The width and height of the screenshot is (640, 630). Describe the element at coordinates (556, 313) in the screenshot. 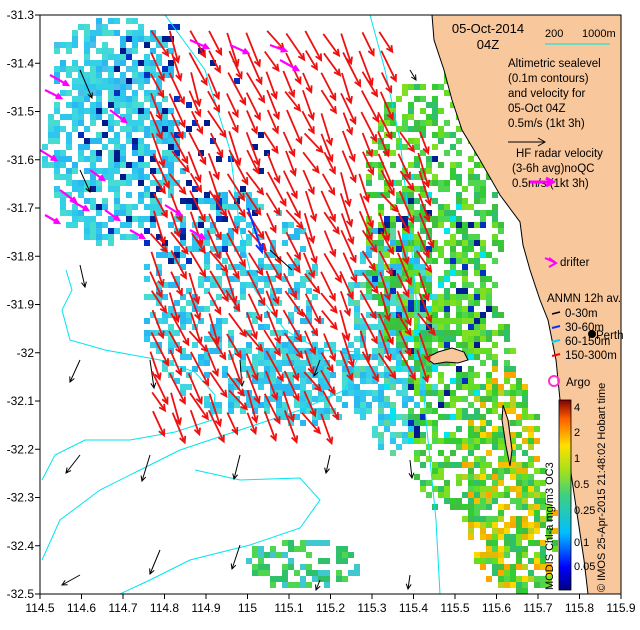

I see `anmn-arrow-0-30-icon` at that location.